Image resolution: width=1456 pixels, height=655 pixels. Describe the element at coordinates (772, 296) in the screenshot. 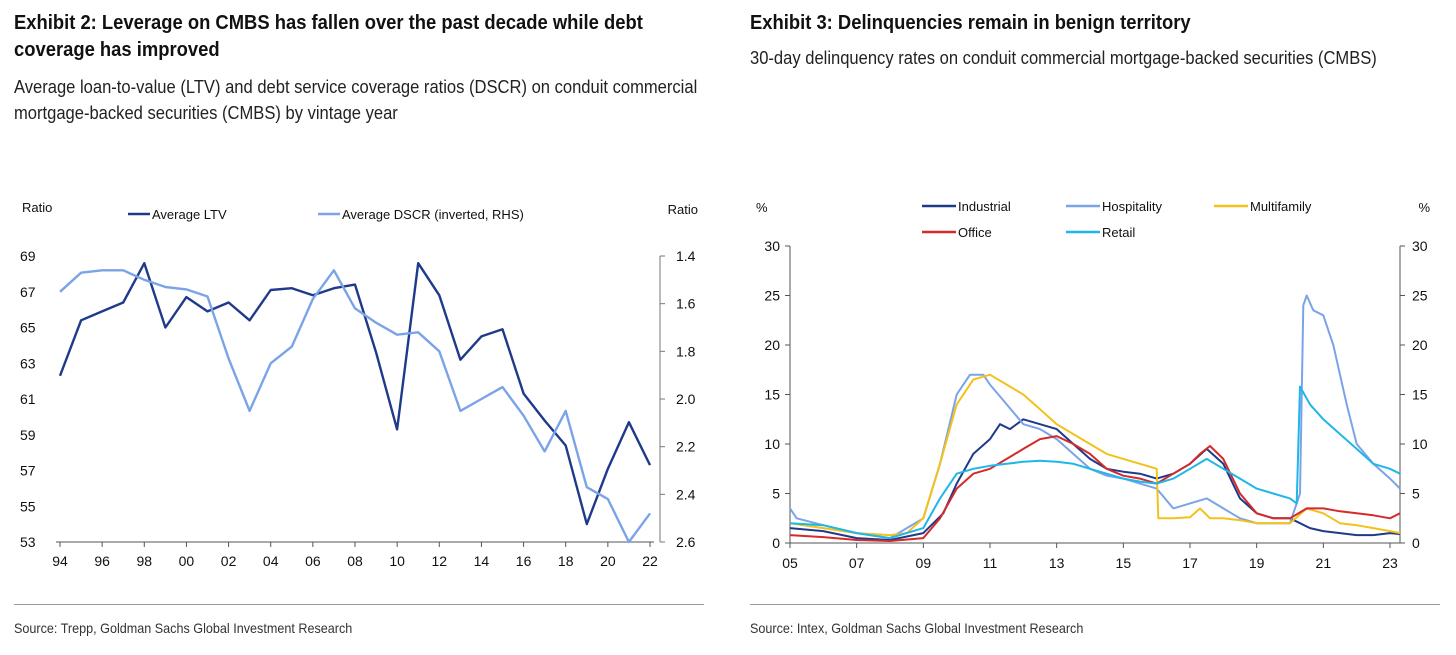

I see `y-tick-label-left: 25` at that location.